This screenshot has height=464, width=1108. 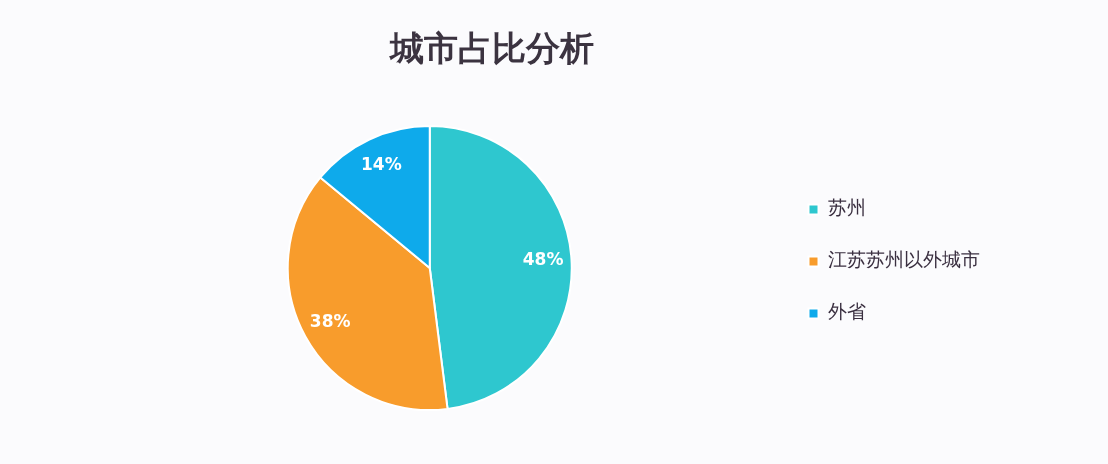 I want to click on legend-label: 江苏苏州以外城市, so click(x=904, y=259).